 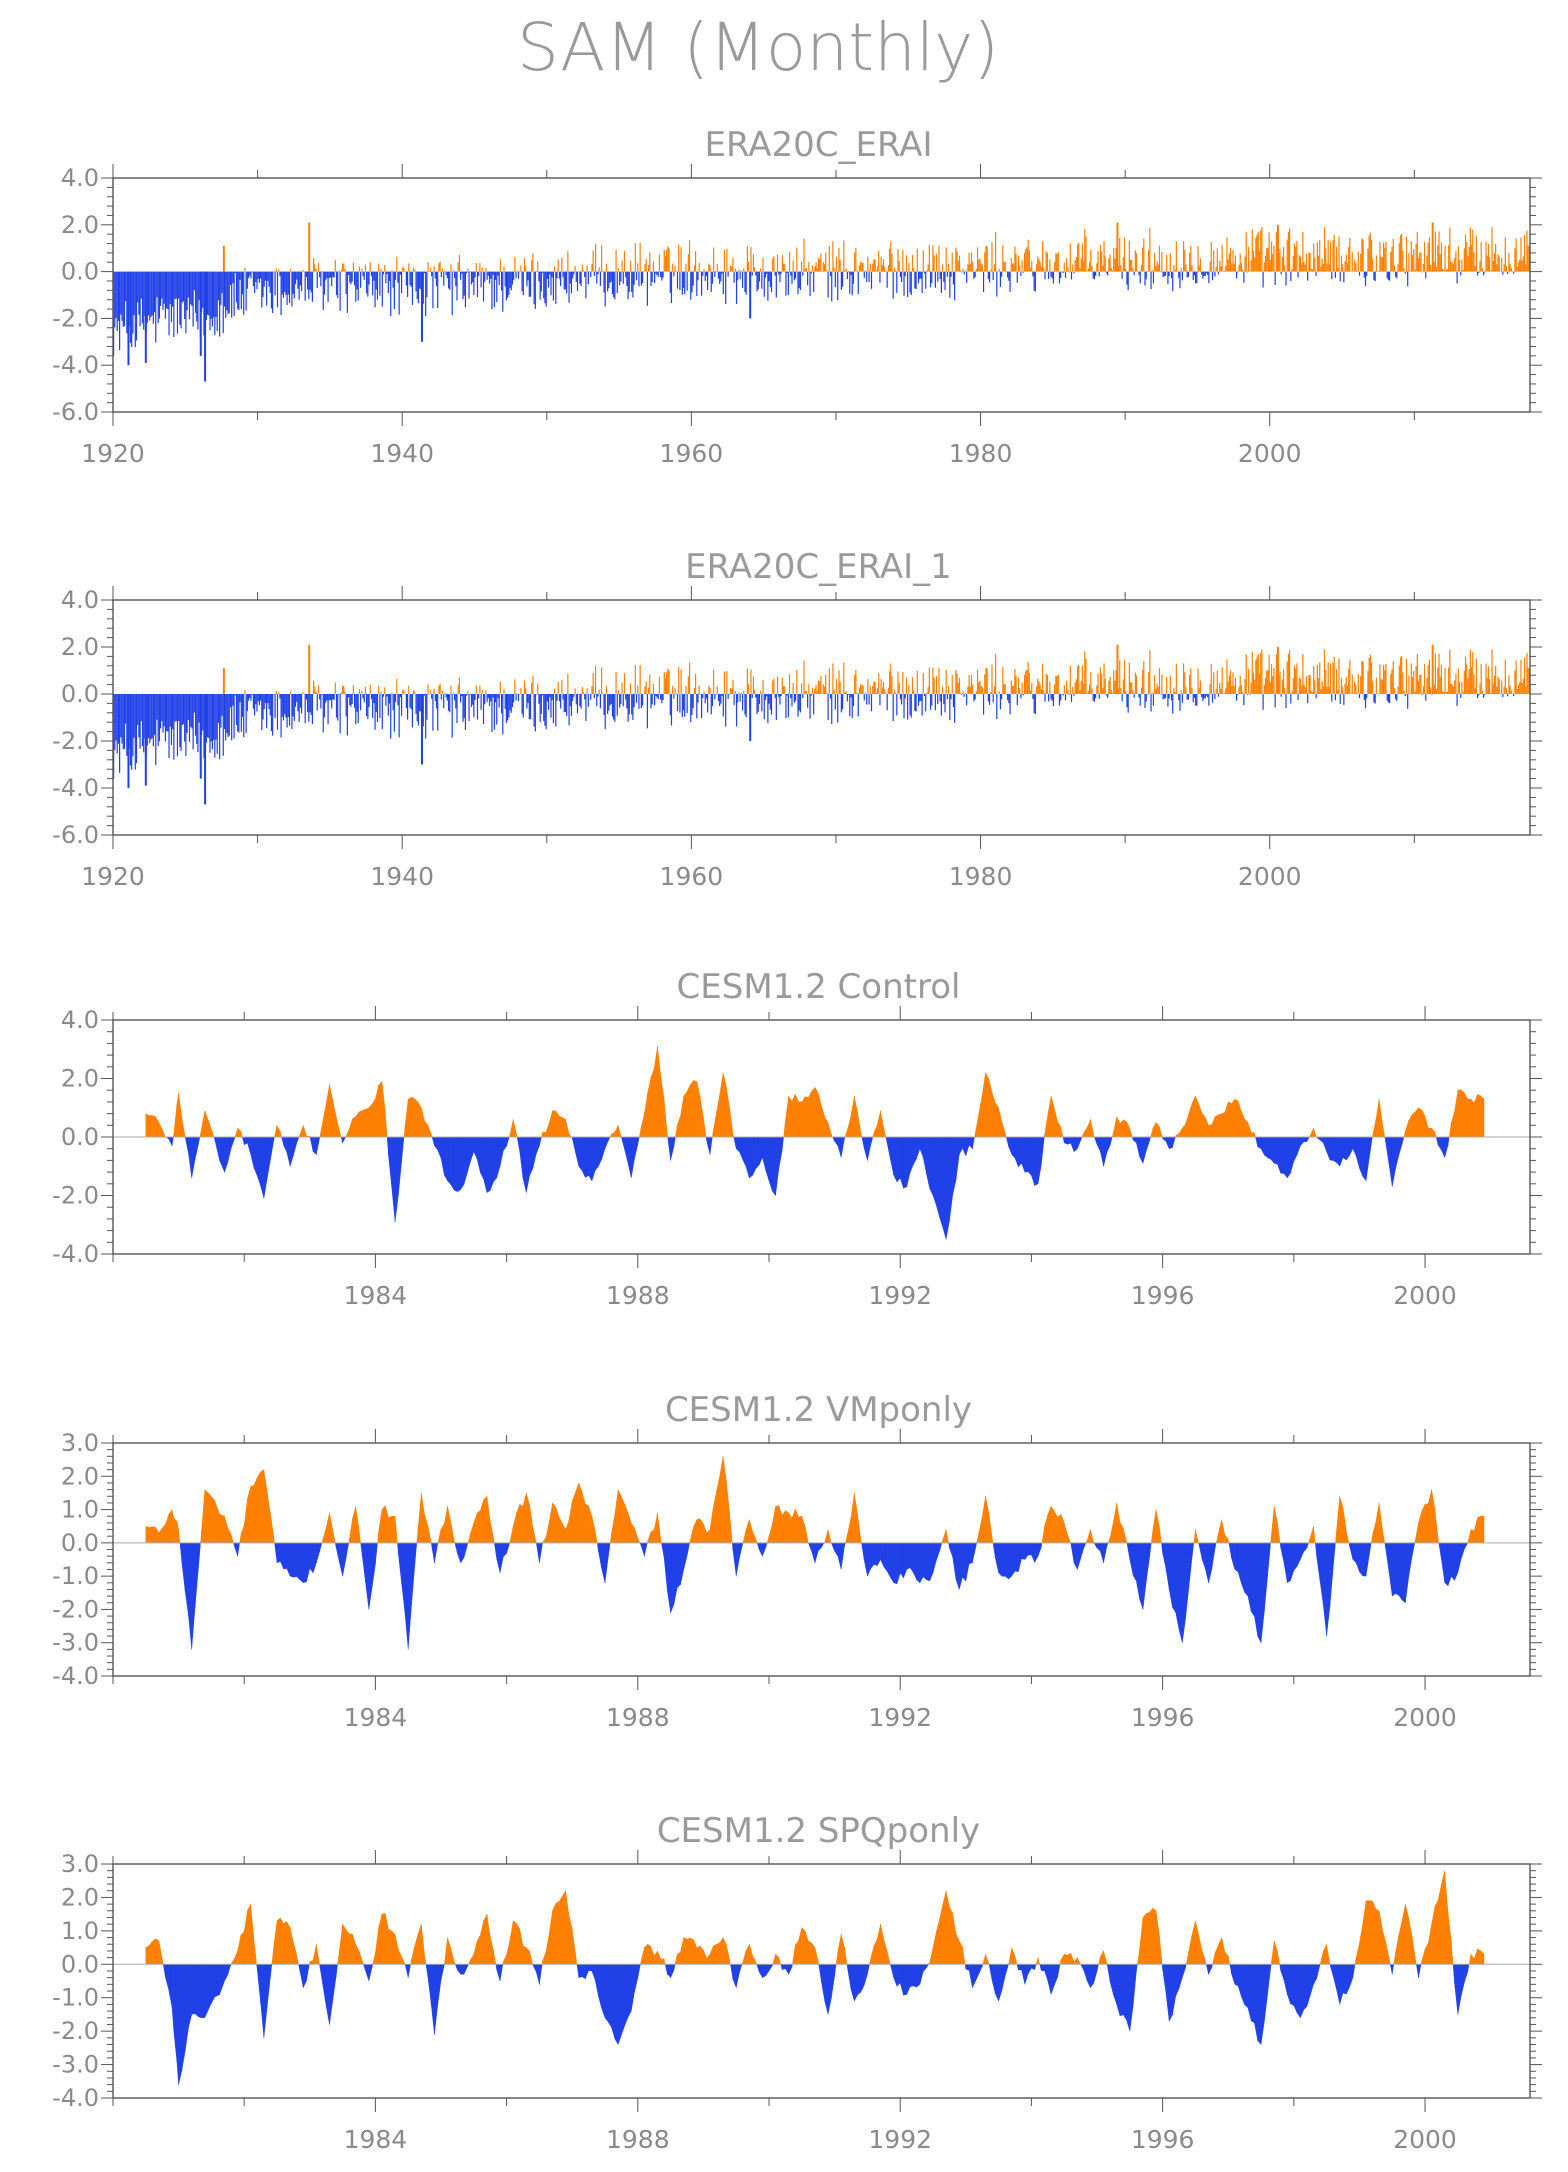 What do you see at coordinates (821, 1981) in the screenshot?
I see `plot-frame` at bounding box center [821, 1981].